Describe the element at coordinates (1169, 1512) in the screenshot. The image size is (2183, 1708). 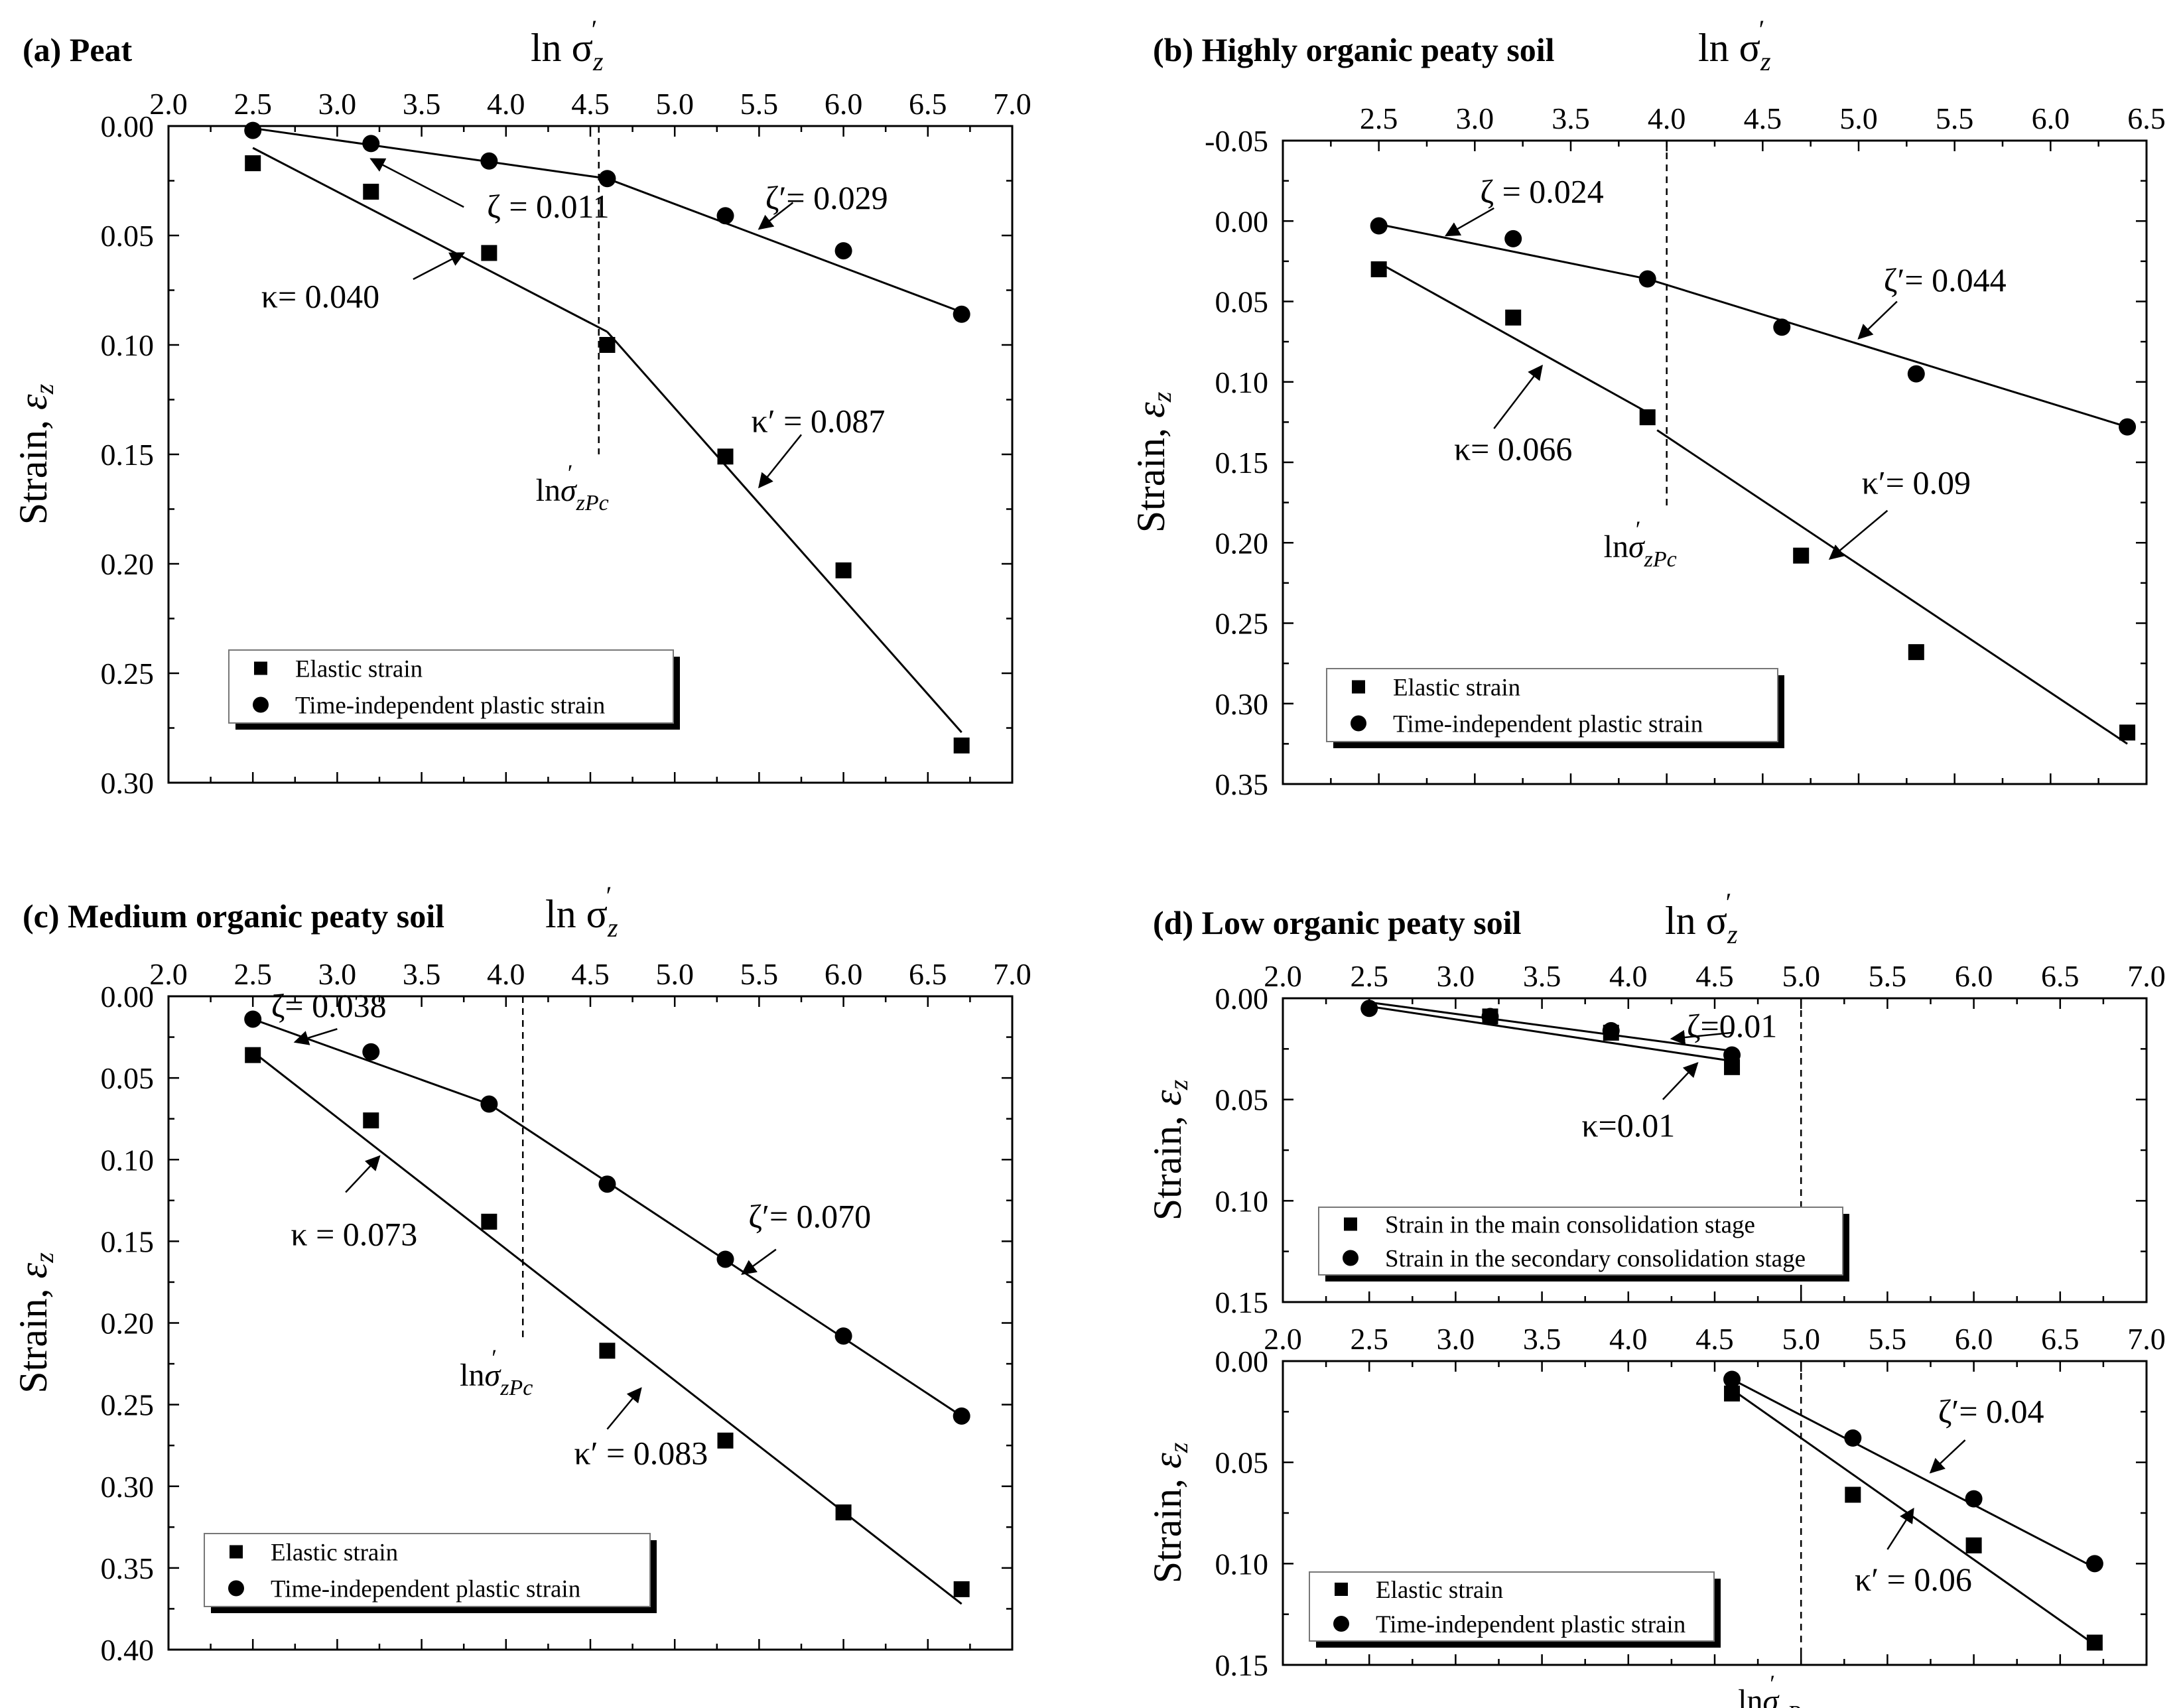
I see `y-axis-title-d_lower: Strain, εz` at that location.